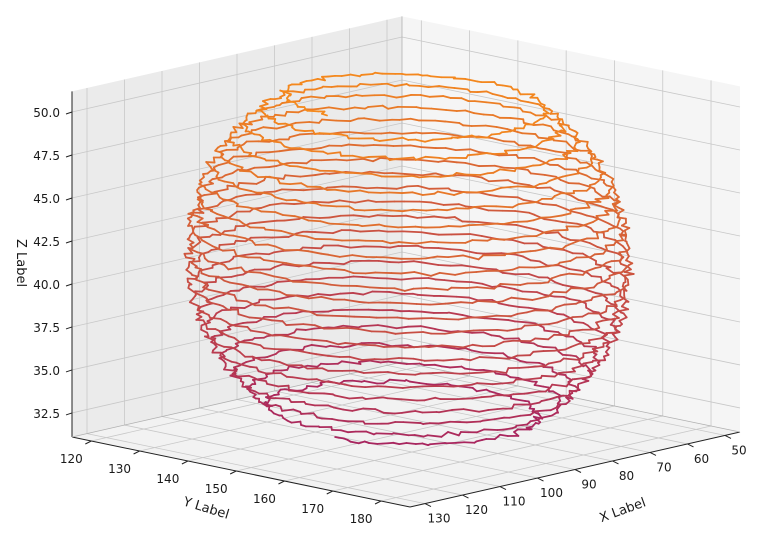 The height and width of the screenshot is (544, 777). What do you see at coordinates (663, 467) in the screenshot?
I see `x-tick-label: 70` at bounding box center [663, 467].